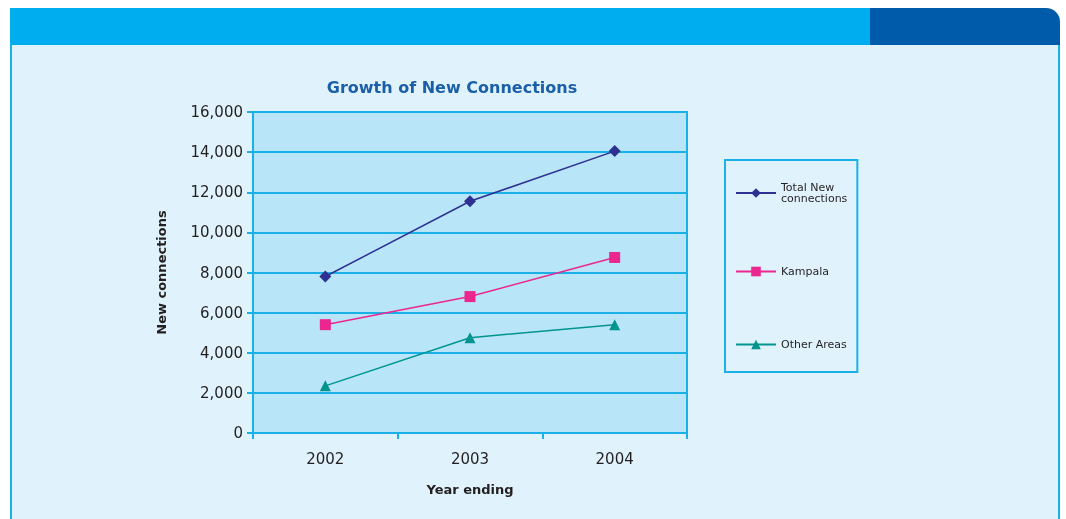  What do you see at coordinates (614, 458) in the screenshot?
I see `x-tick-label: 2004` at bounding box center [614, 458].